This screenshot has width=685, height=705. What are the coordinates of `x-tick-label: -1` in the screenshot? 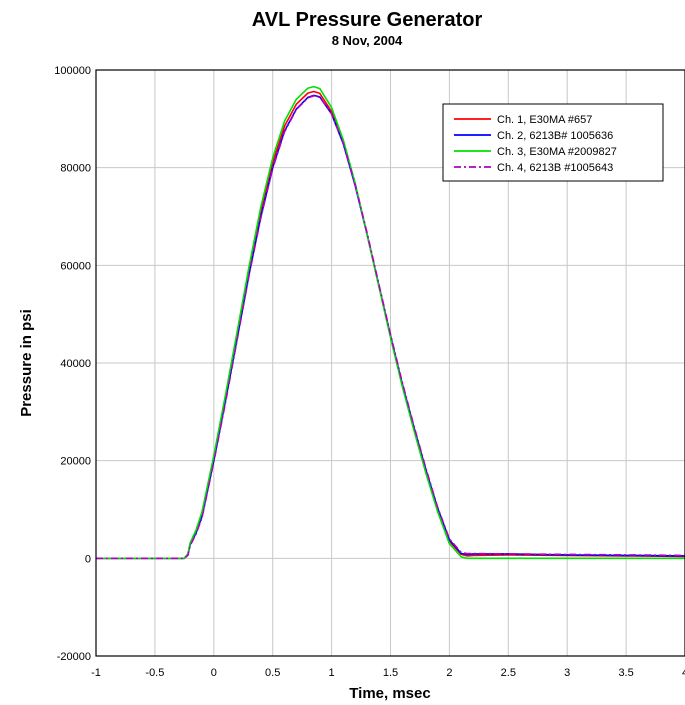 It's located at (96, 673).